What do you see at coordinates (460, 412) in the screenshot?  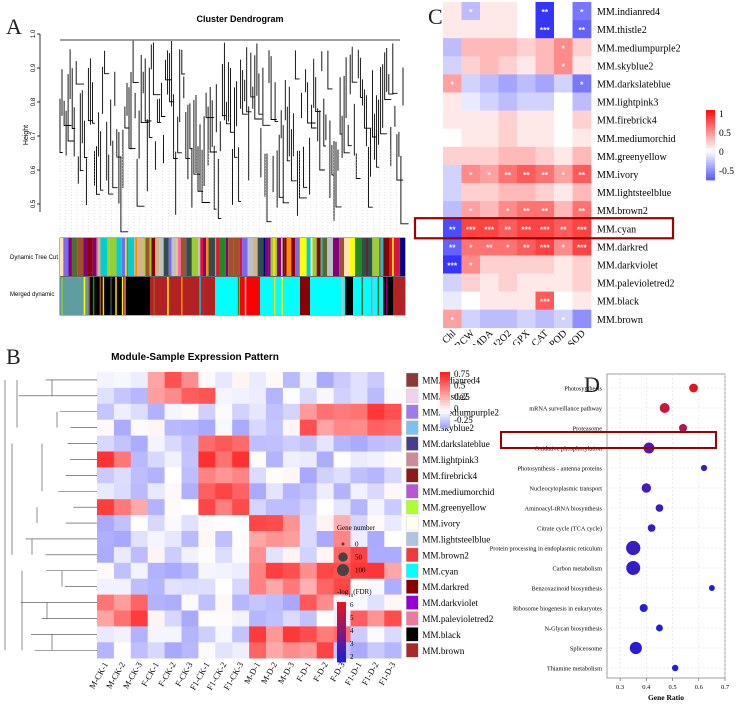 I see `heatmap-b-row-label: MM.mediumpurple2` at bounding box center [460, 412].